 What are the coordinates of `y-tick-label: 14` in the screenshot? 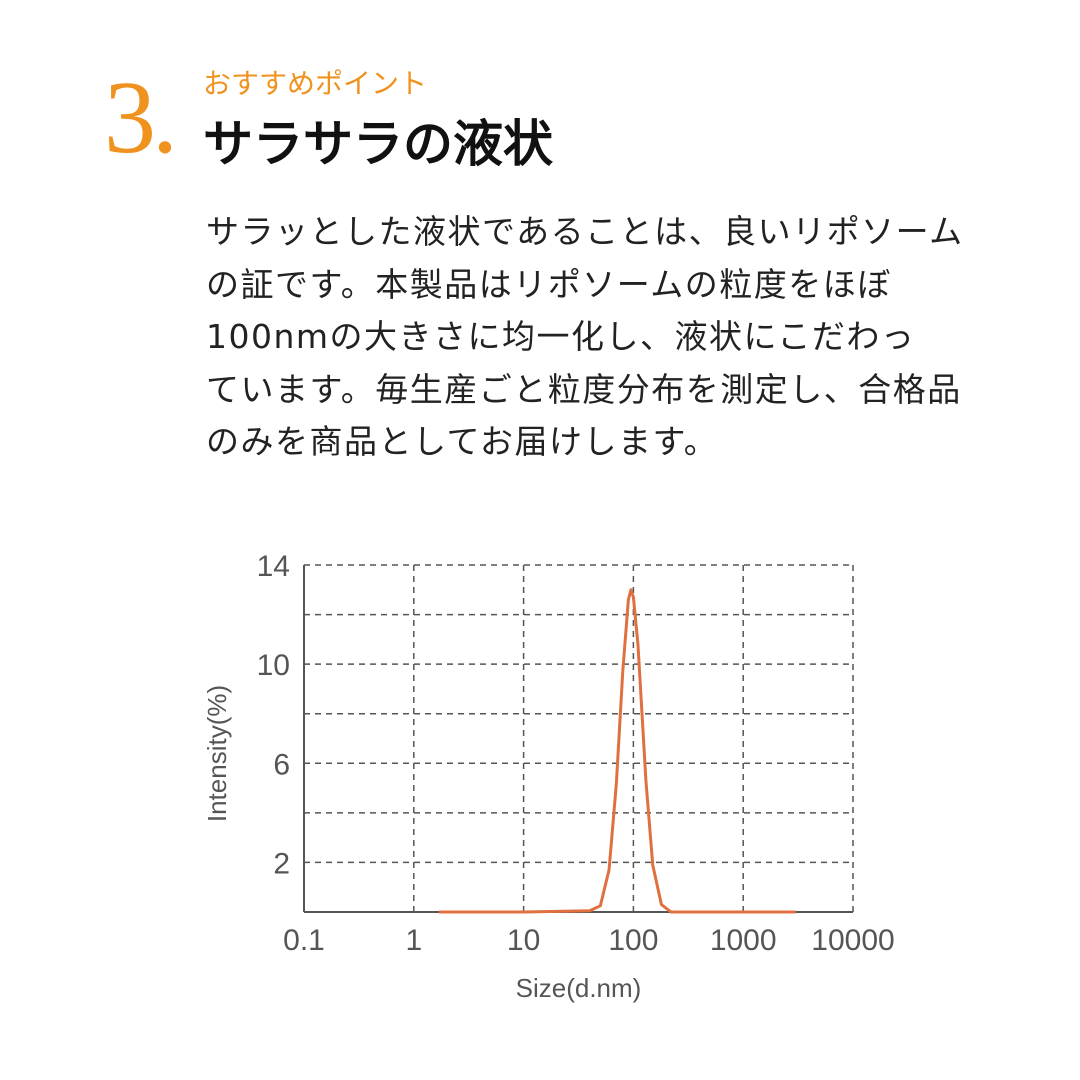 It's located at (273, 566).